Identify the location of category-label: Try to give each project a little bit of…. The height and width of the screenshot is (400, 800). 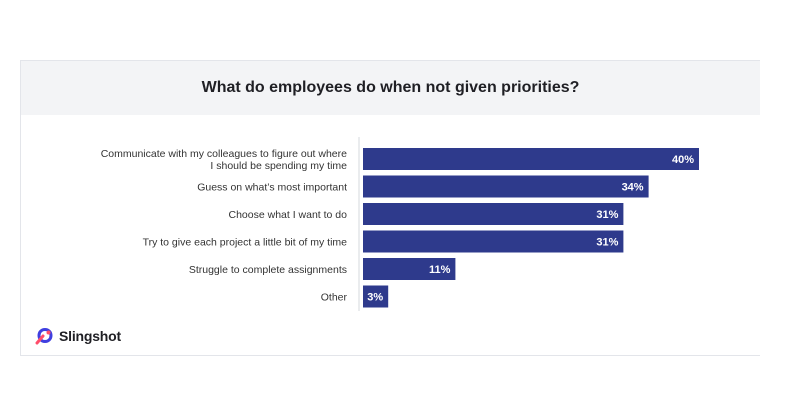
(245, 243).